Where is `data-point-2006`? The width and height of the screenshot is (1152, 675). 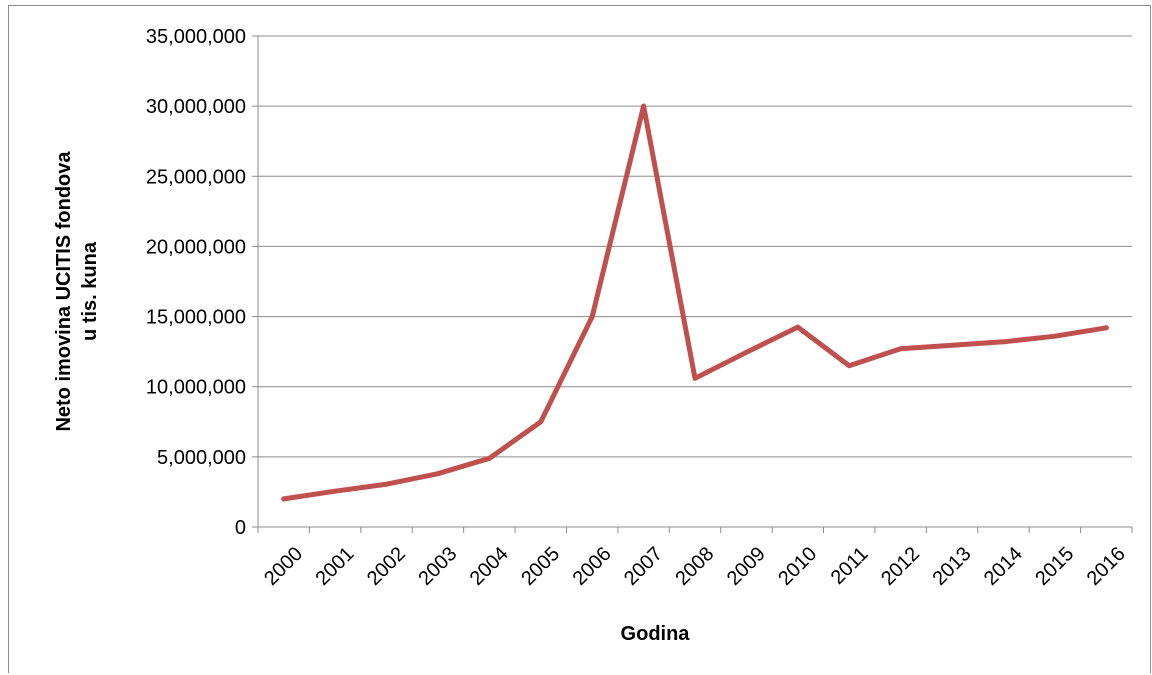 data-point-2006 is located at coordinates (592, 317).